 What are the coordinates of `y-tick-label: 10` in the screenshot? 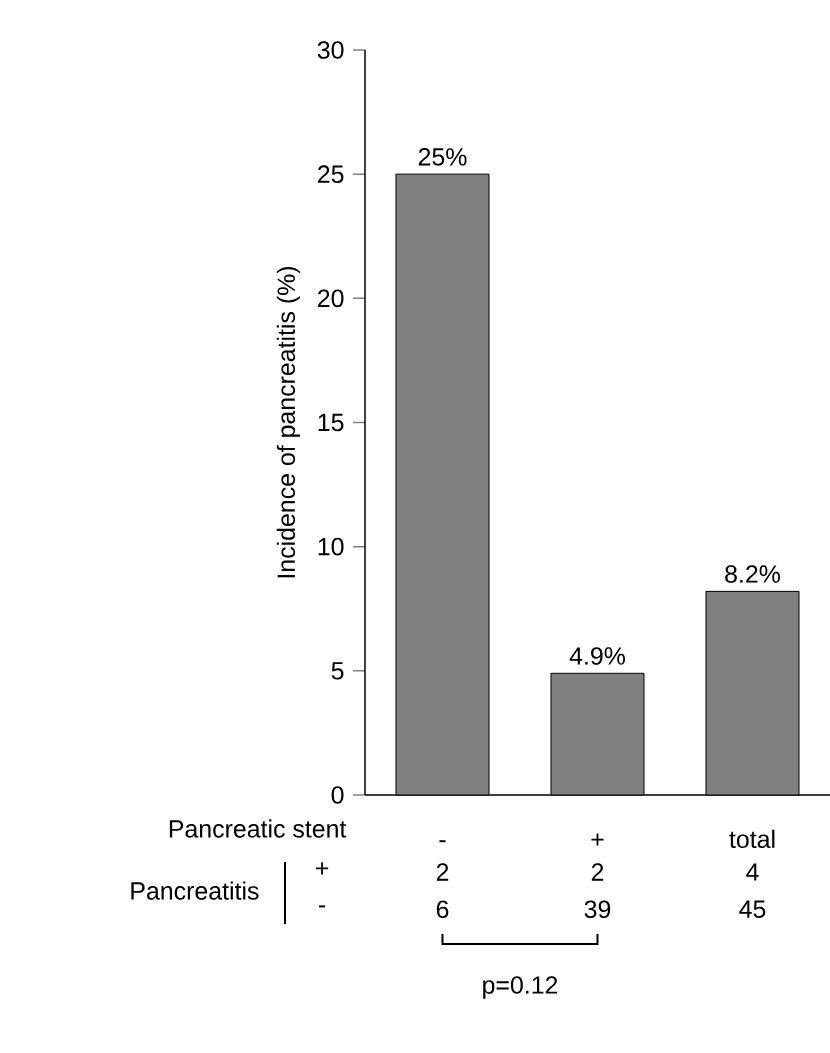 It's located at (331, 546).